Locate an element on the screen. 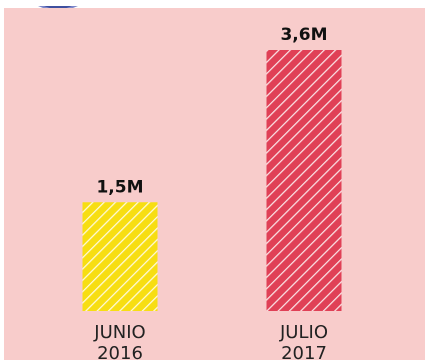  category-label-0-line1: JUNIO is located at coordinates (119, 332).